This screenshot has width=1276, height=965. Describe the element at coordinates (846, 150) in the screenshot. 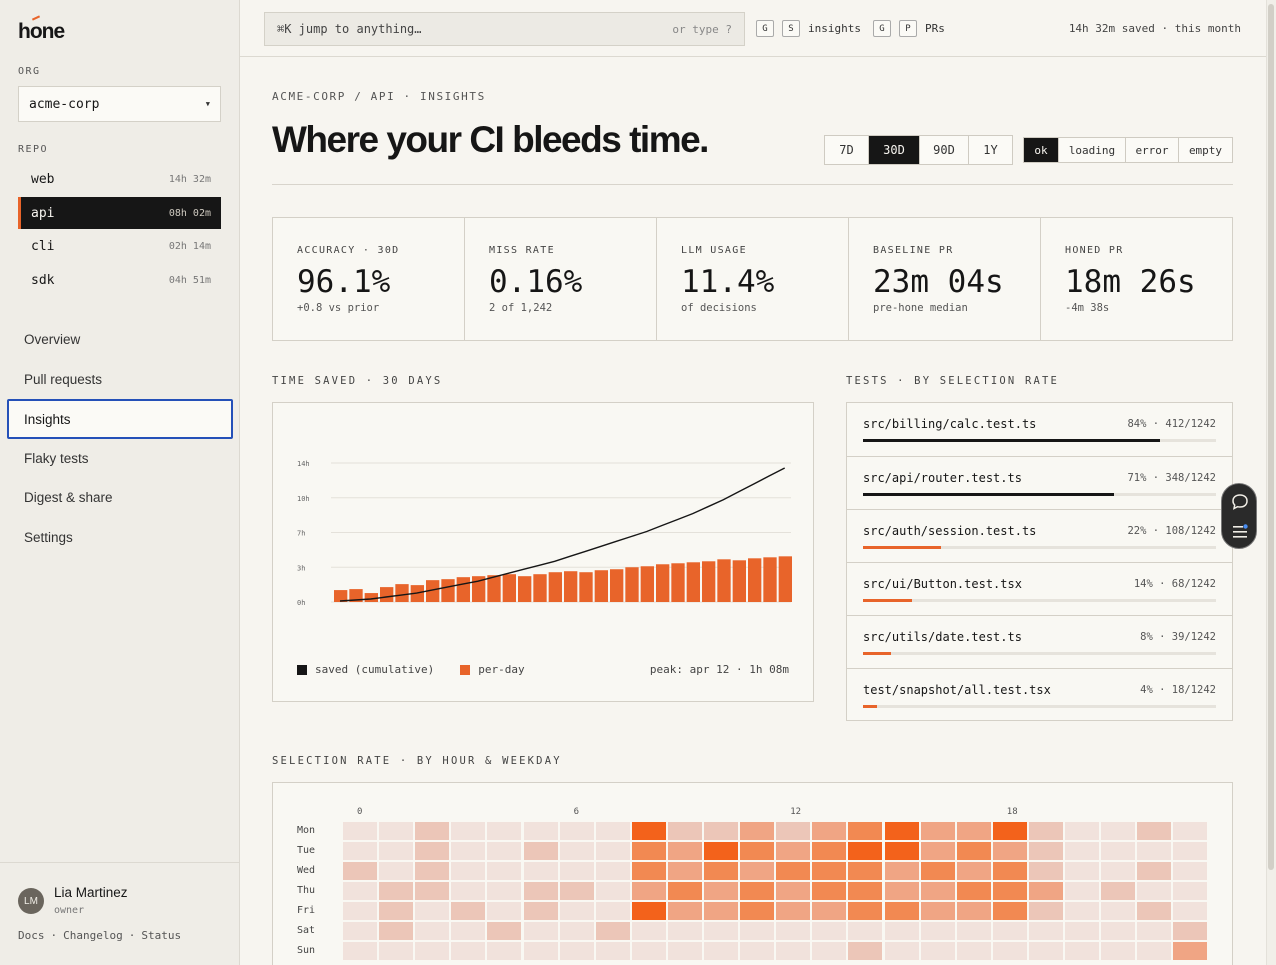

I see `range-7d: 7D` at that location.